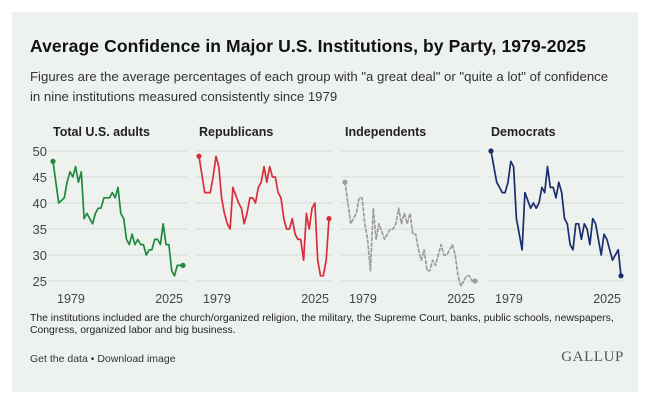 The height and width of the screenshot is (412, 660). What do you see at coordinates (136, 359) in the screenshot?
I see `download-image-link: Download image` at bounding box center [136, 359].